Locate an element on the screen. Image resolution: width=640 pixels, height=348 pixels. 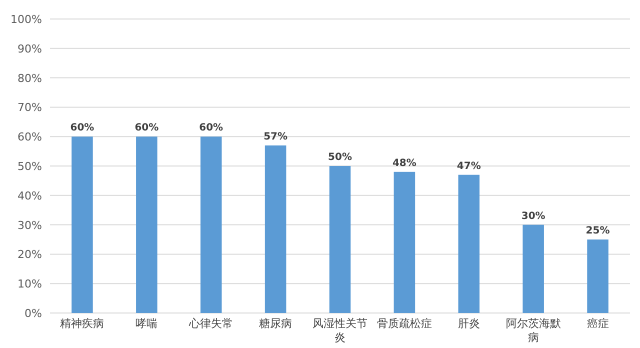
y-tick-label: 70% is located at coordinates (30, 107).